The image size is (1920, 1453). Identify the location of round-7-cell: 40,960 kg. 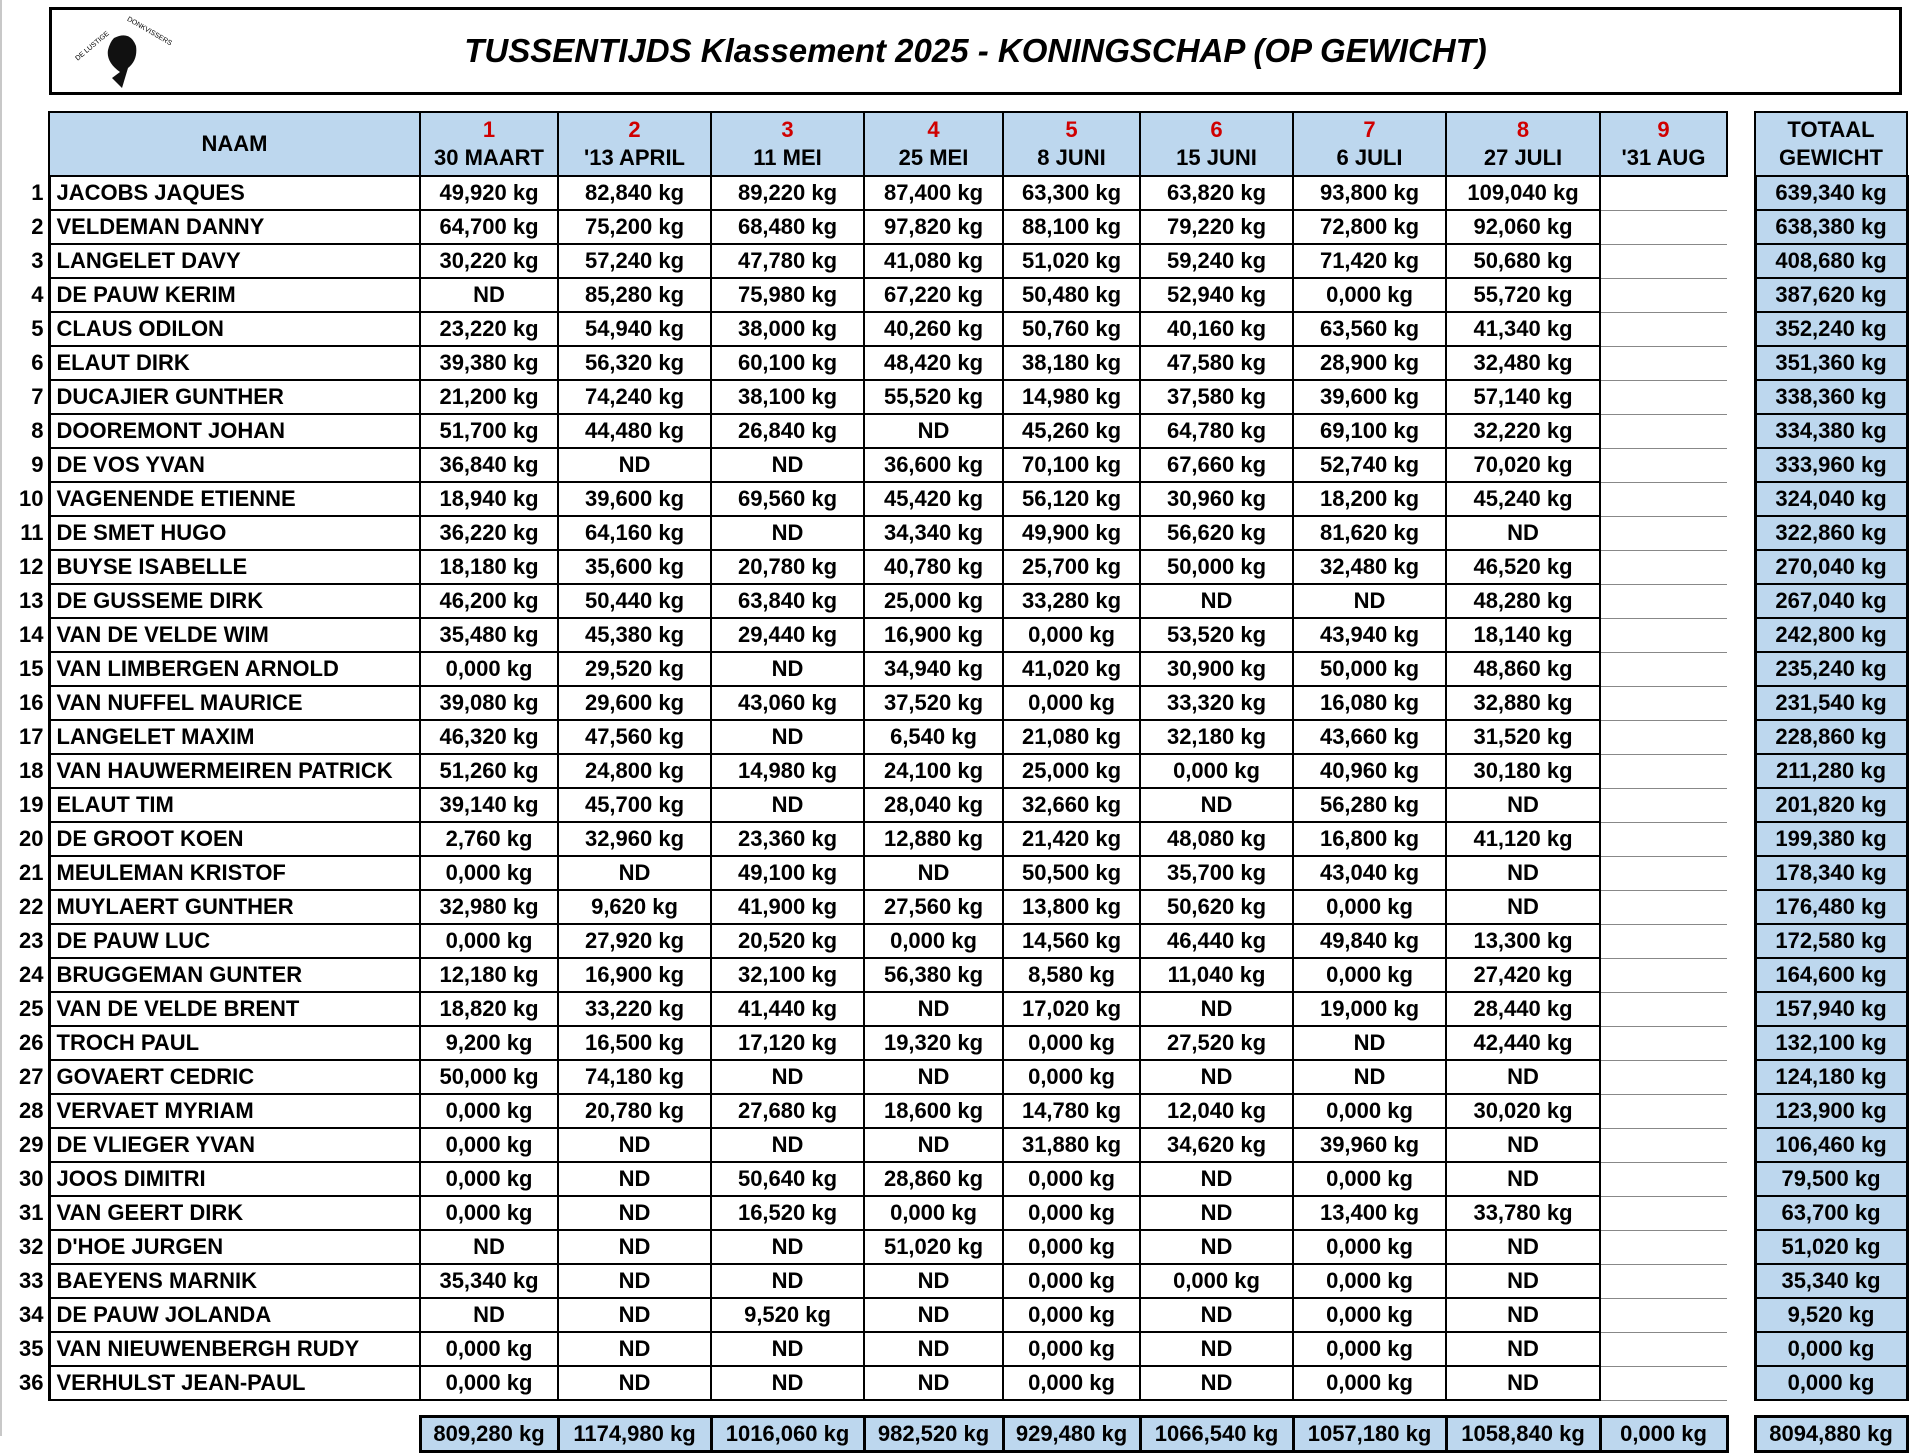
(1369, 771).